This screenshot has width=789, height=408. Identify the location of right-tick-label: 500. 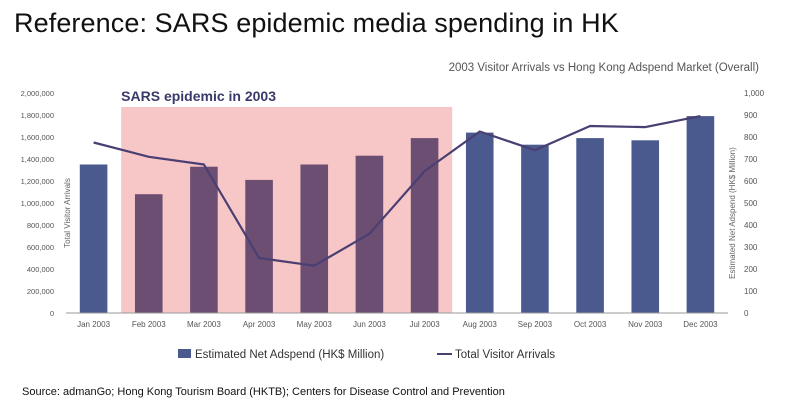
(751, 203).